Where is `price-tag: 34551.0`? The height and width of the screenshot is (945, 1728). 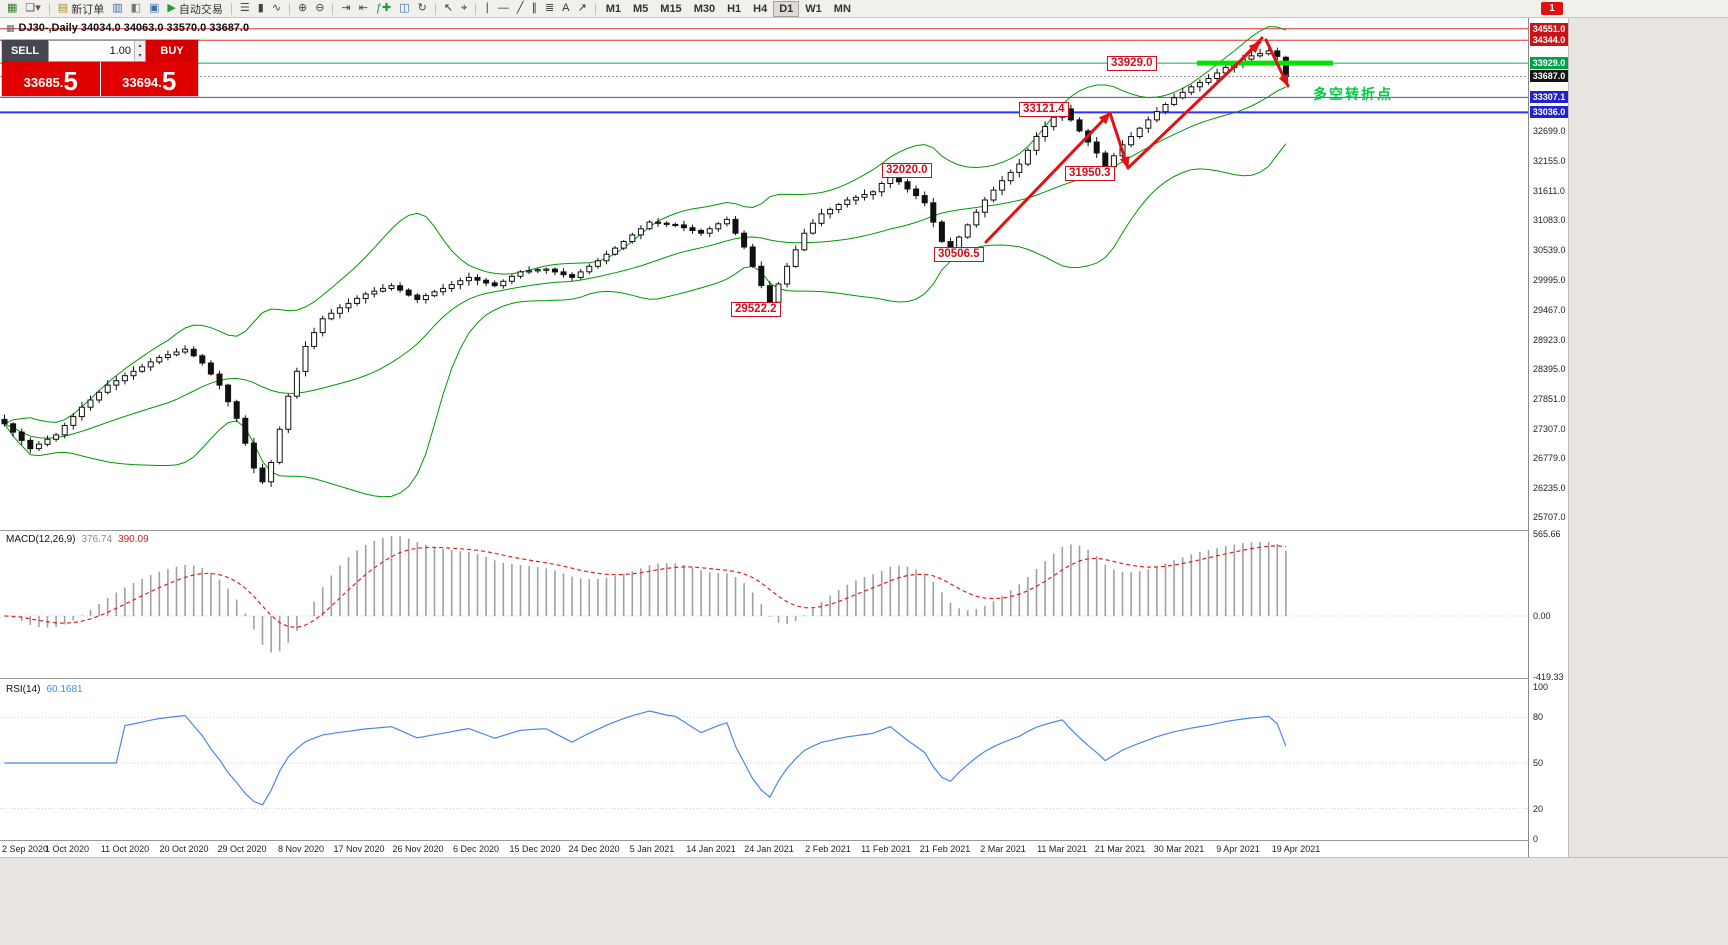 price-tag: 34551.0 is located at coordinates (1549, 29).